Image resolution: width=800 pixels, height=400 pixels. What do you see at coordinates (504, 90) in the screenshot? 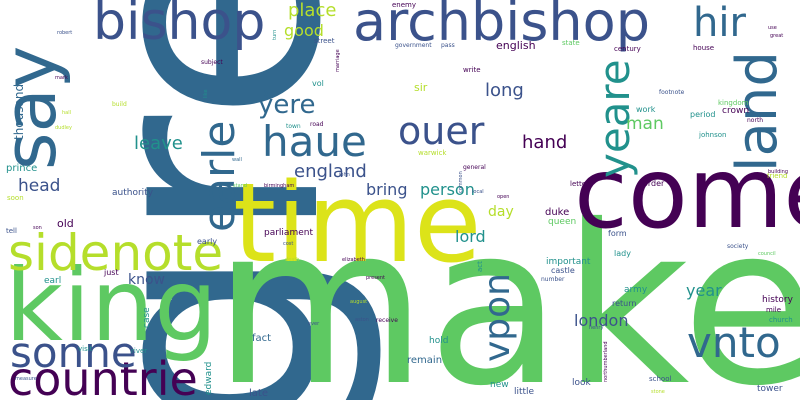
I see `word-long: long` at bounding box center [504, 90].